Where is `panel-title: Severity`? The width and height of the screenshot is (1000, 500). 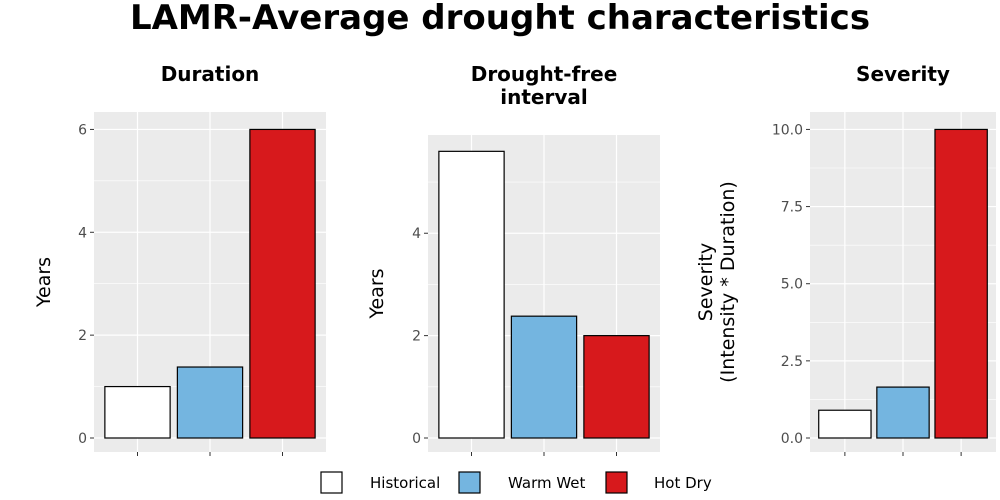 panel-title: Severity is located at coordinates (903, 74).